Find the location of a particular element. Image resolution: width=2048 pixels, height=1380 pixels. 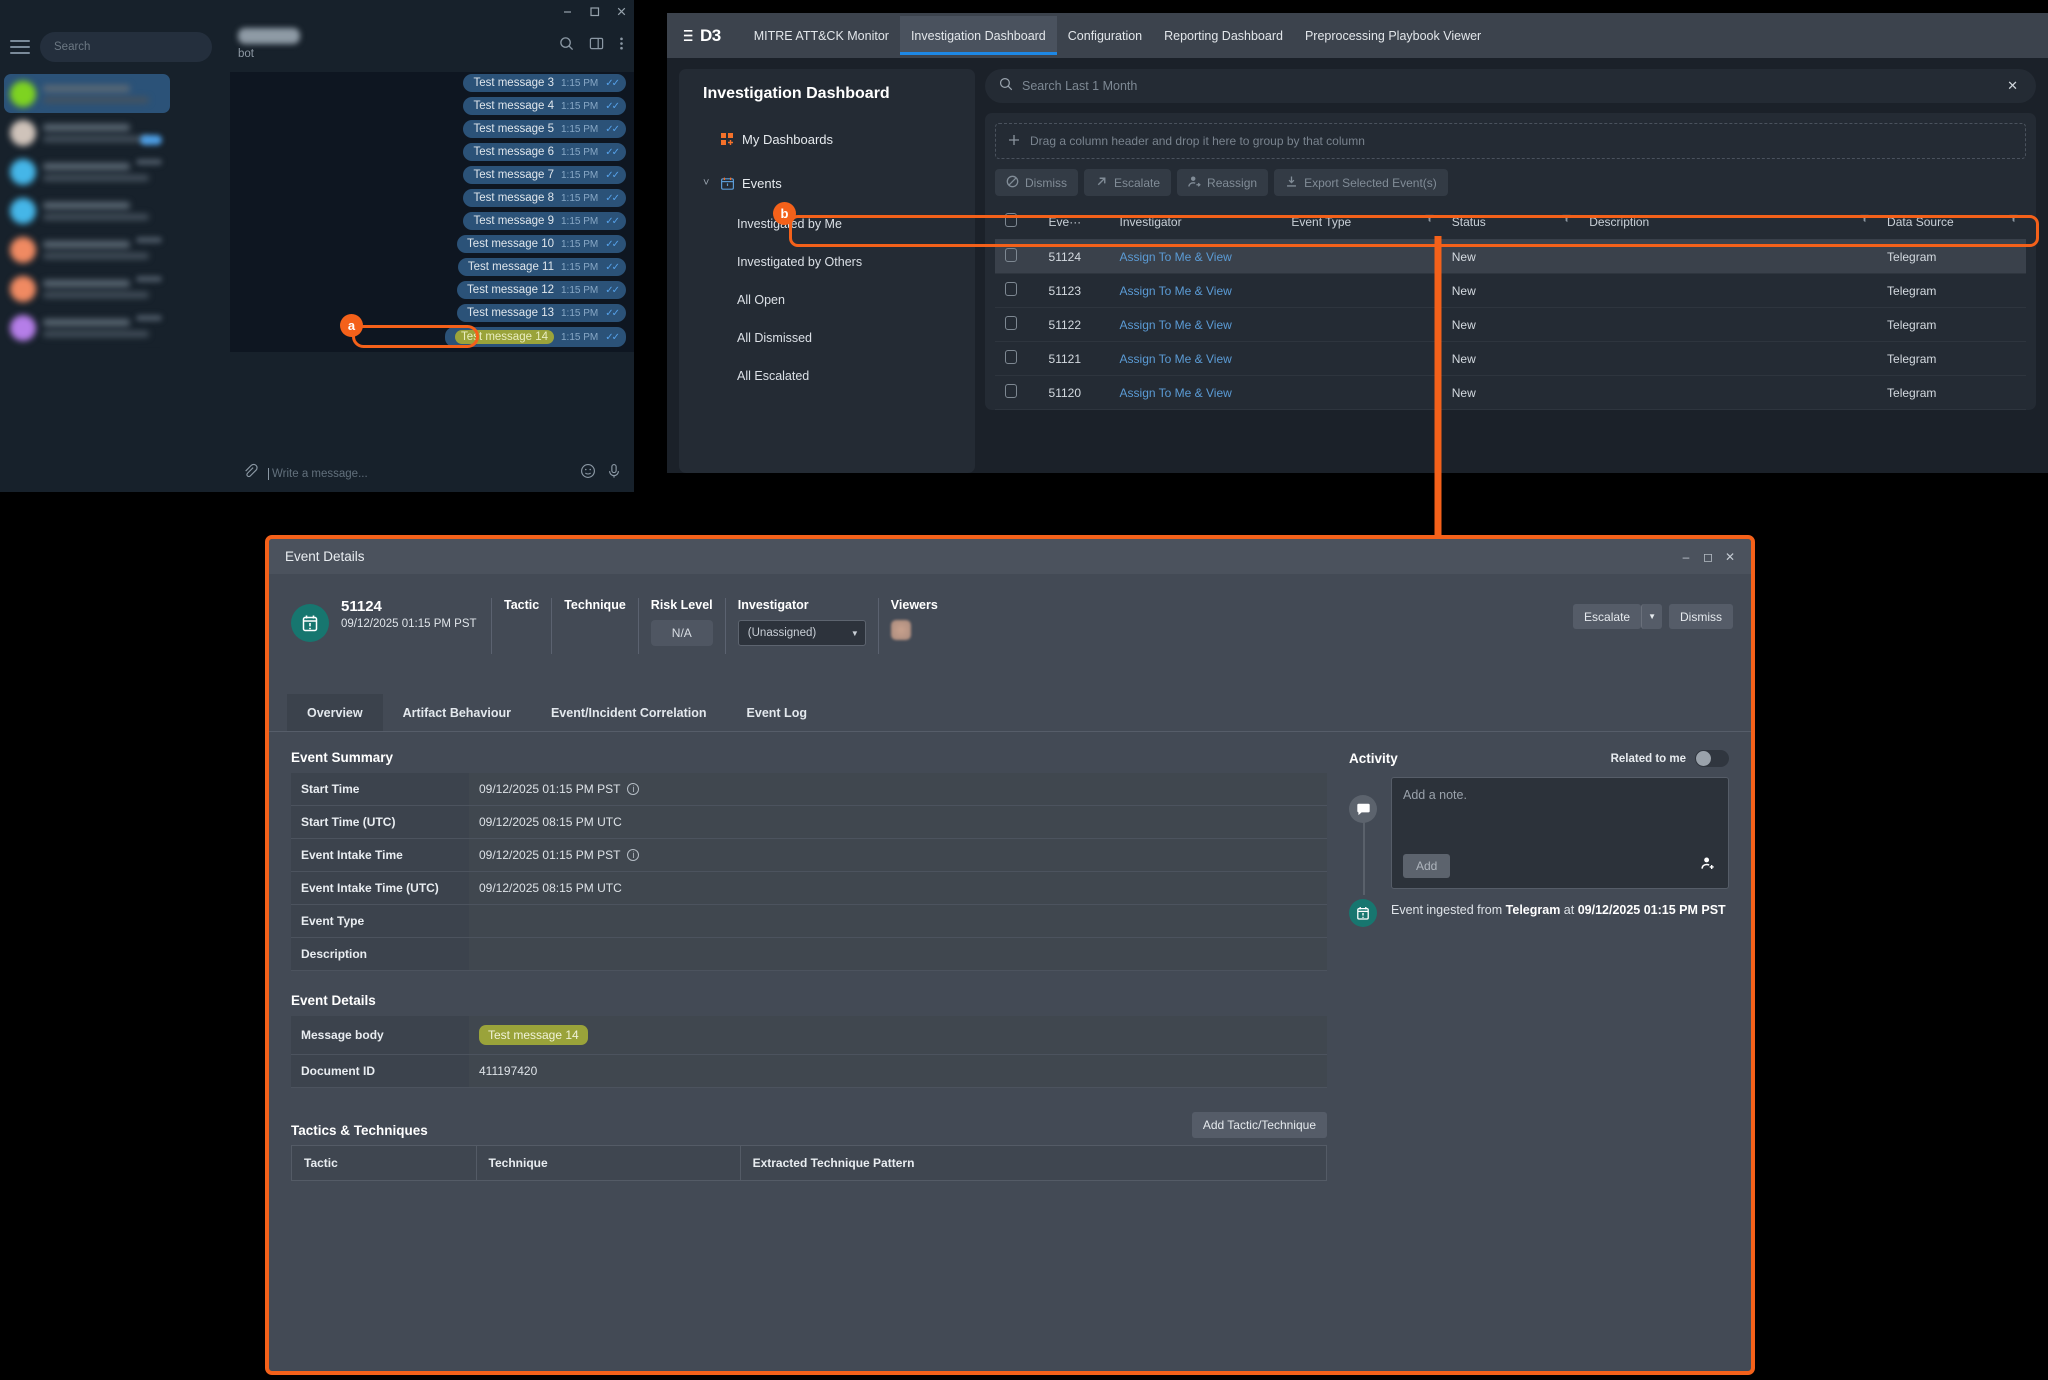

nav-tab-preprocessing-playbook-viewer: Preprocessing Playbook Viewer is located at coordinates (1393, 36).